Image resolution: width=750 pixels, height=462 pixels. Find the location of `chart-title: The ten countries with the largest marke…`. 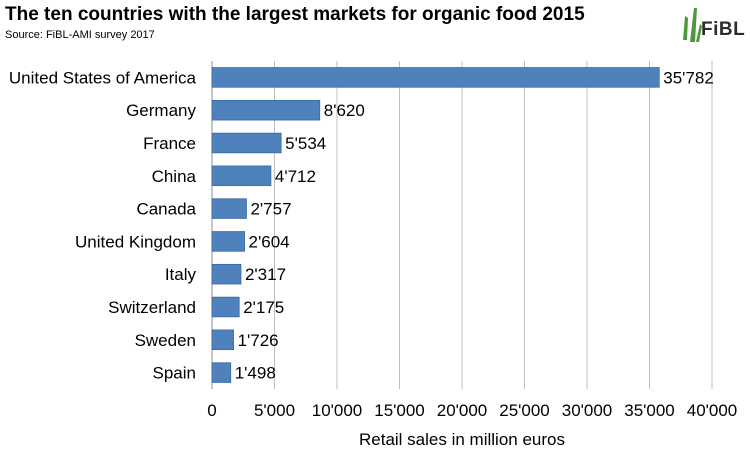

chart-title: The ten countries with the largest marke… is located at coordinates (295, 14).